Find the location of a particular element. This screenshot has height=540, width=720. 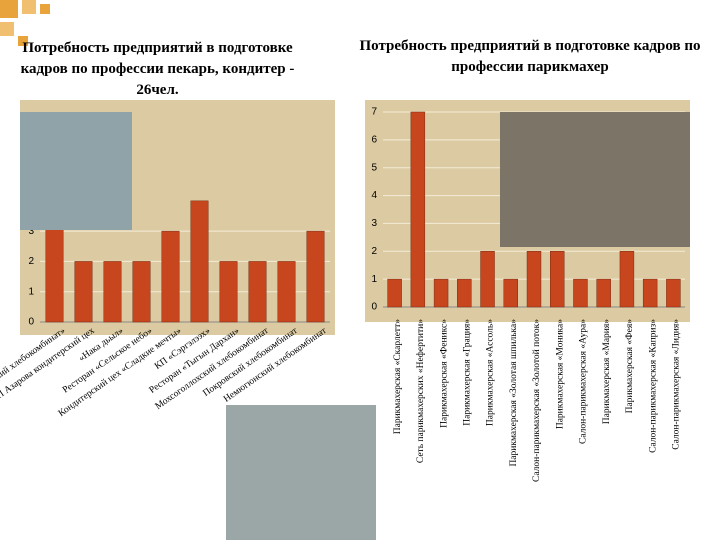

x-tick-label: Салон-парикмахерская «Каприз» is located at coordinates (653, 386).